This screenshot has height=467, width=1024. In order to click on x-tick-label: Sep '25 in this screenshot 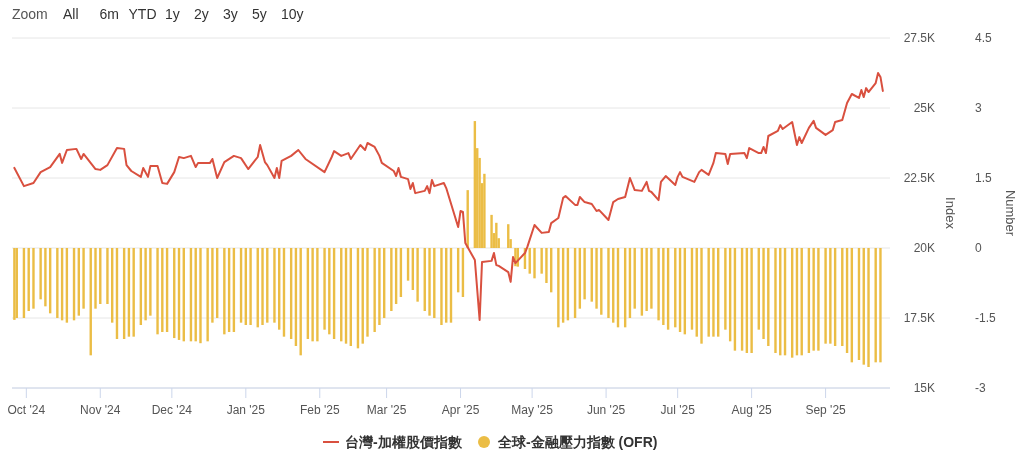, I will do `click(826, 410)`.